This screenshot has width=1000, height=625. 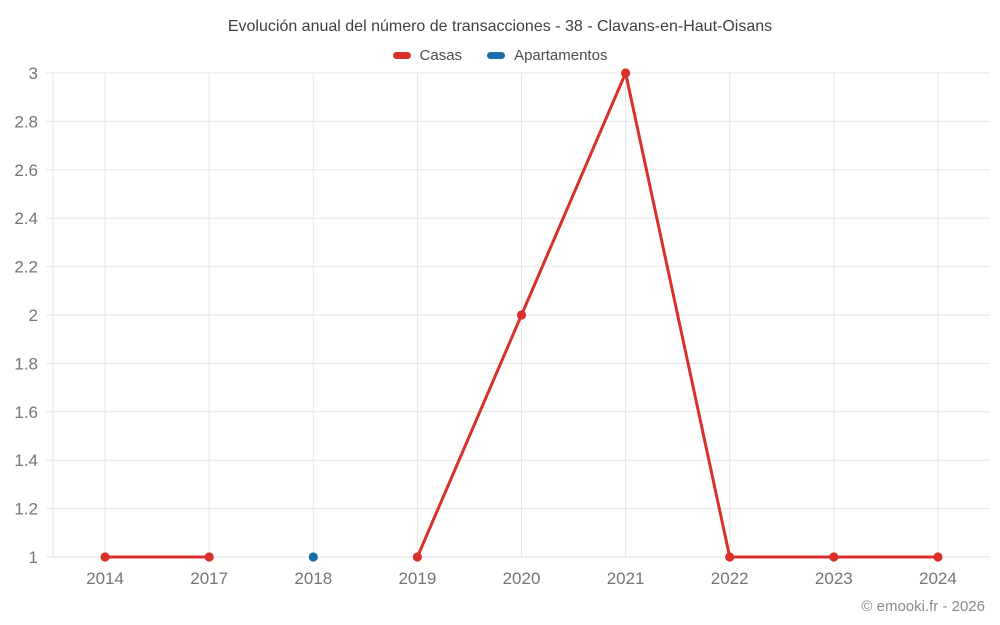 What do you see at coordinates (521, 315) in the screenshot?
I see `data-point-casas-2020` at bounding box center [521, 315].